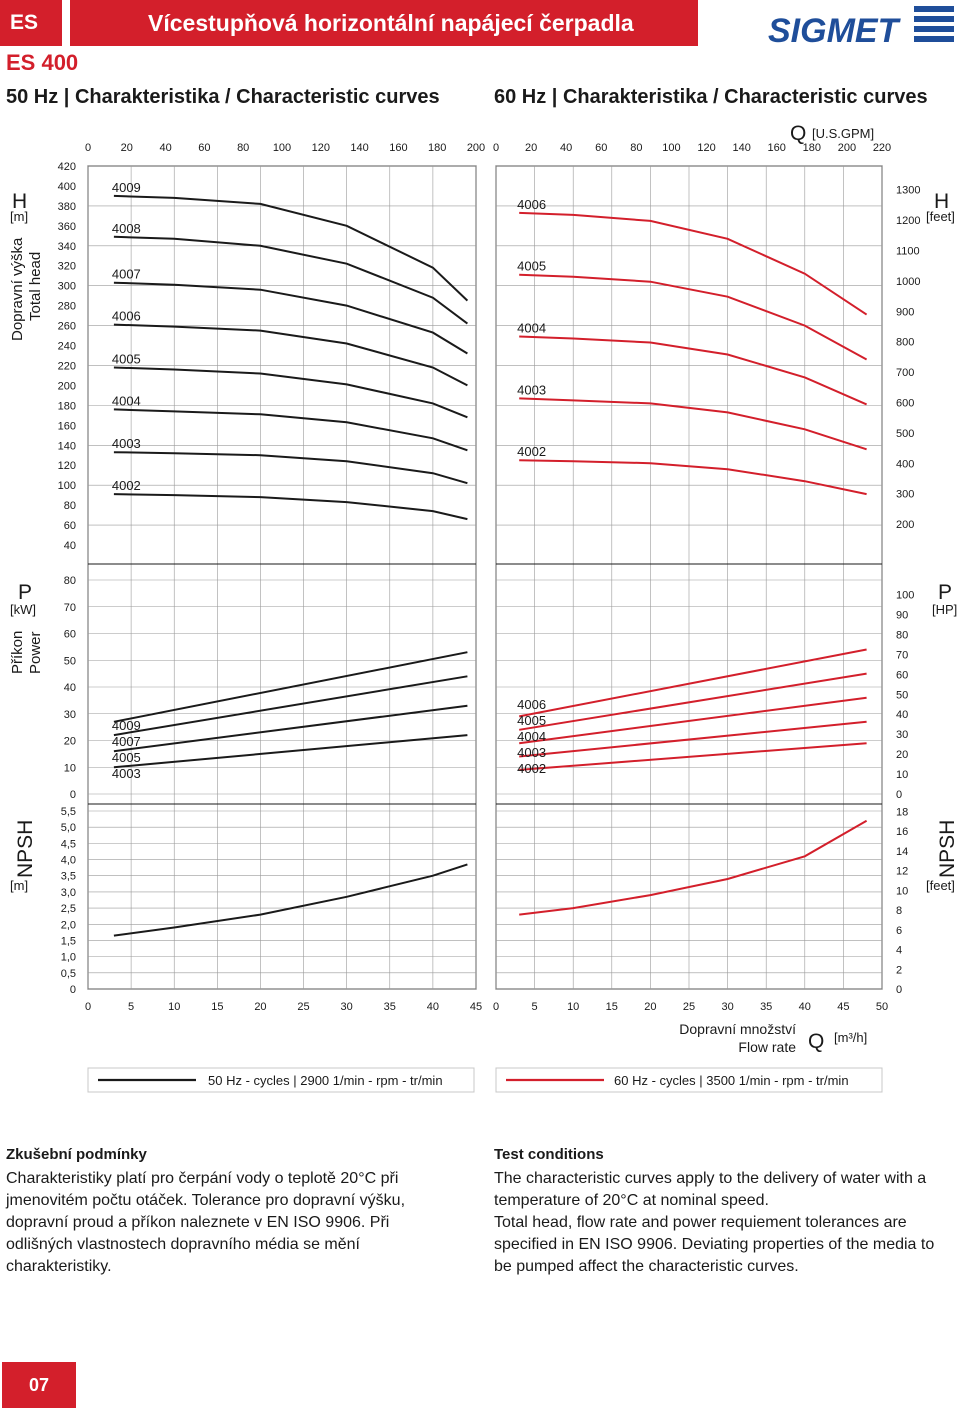 This screenshot has height=1408, width=960. I want to click on tick-head-m: 180, so click(67, 406).